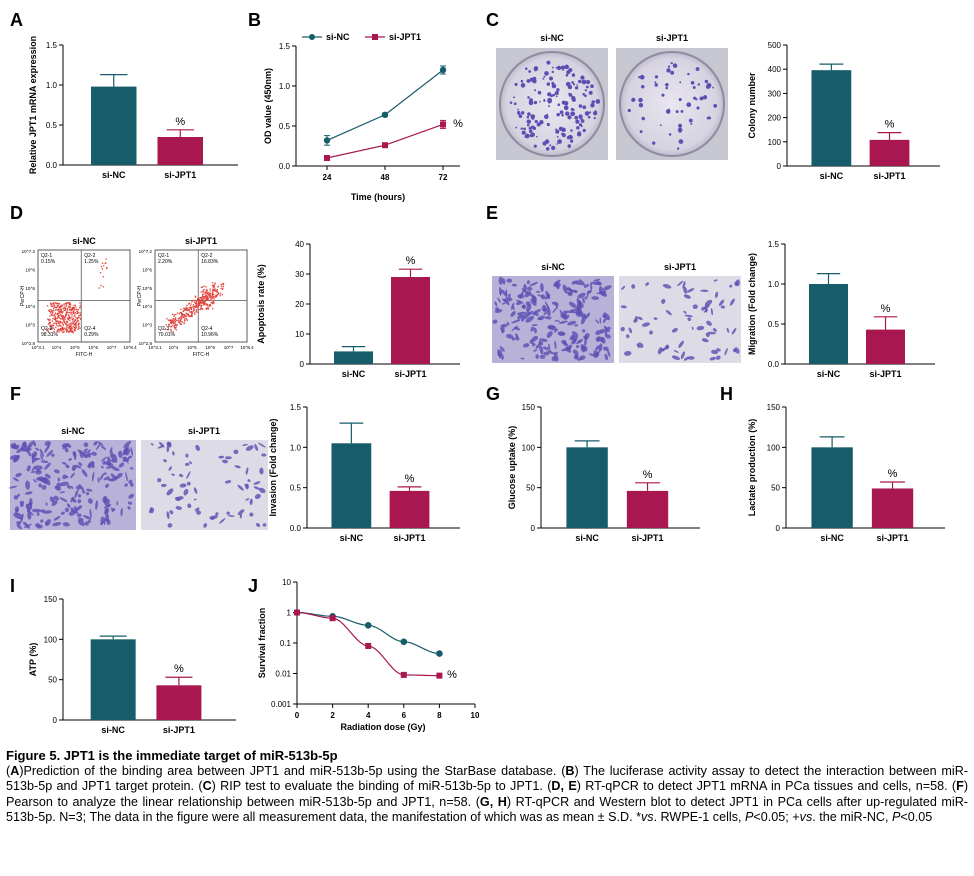  Describe the element at coordinates (552, 104) in the screenshot. I see `culture-dish` at that location.